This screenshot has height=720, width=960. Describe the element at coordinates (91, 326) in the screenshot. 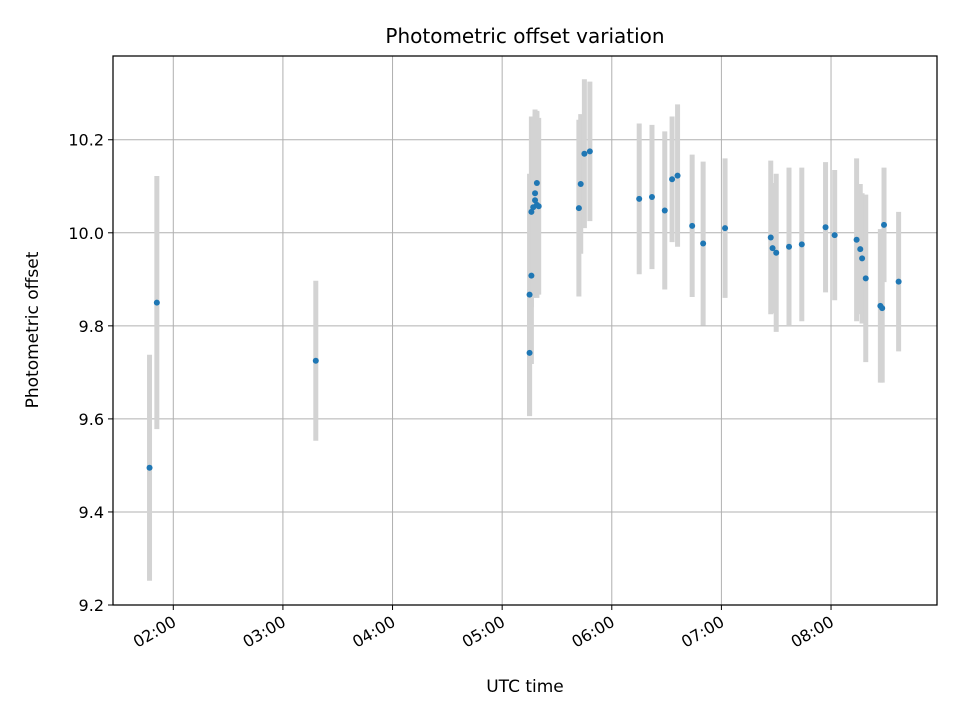

I see `y-tick-label: 9.8` at that location.